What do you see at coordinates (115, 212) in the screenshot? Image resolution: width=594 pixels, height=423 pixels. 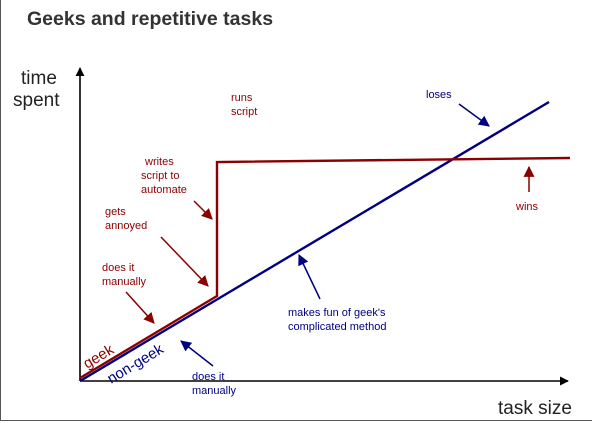 I see `gets-annoyed-line1: gets` at bounding box center [115, 212].